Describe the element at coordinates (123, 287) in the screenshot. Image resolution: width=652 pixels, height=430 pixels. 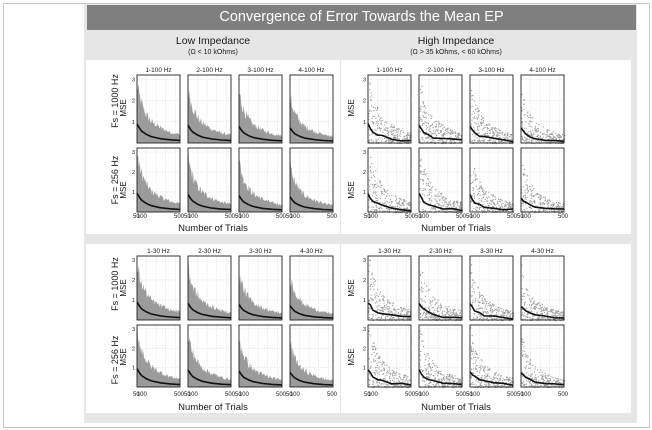
I see `ylabel-mse: MSE` at that location.